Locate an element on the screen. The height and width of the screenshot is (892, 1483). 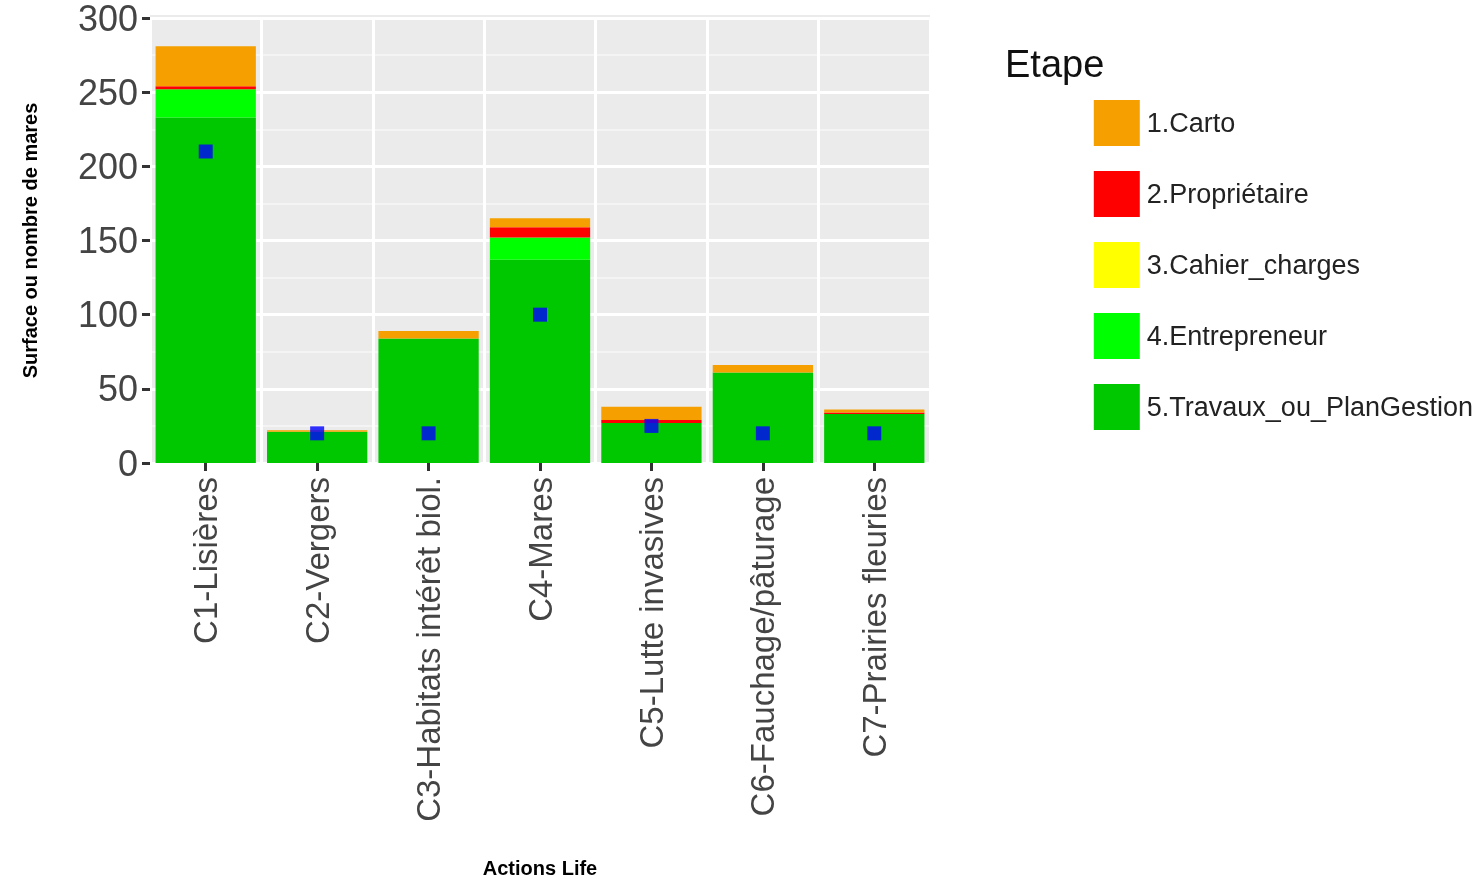
legend-label: 4.Entrepreneur is located at coordinates (1236, 336).